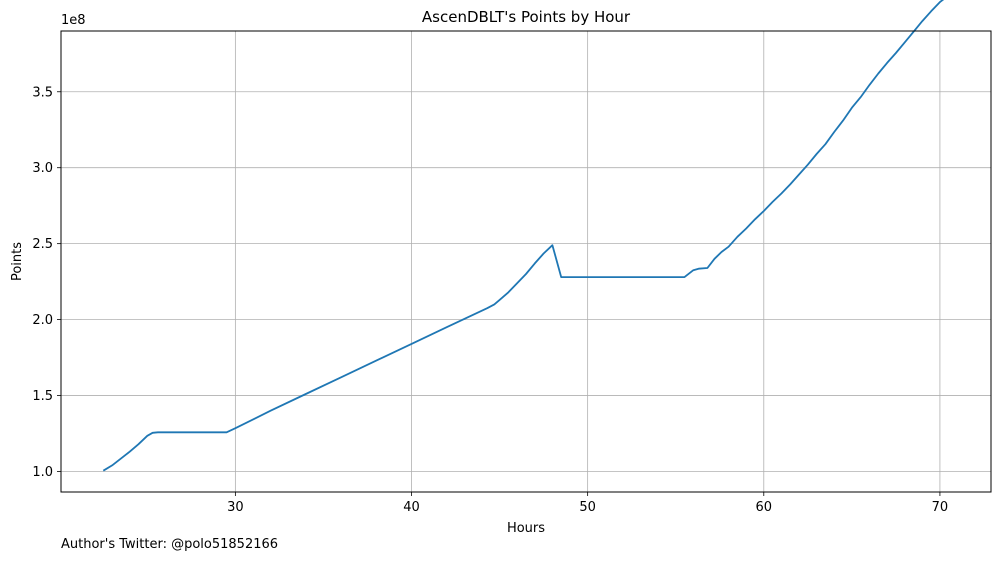  Describe the element at coordinates (42, 168) in the screenshot. I see `y-tick-label: 3.0` at that location.